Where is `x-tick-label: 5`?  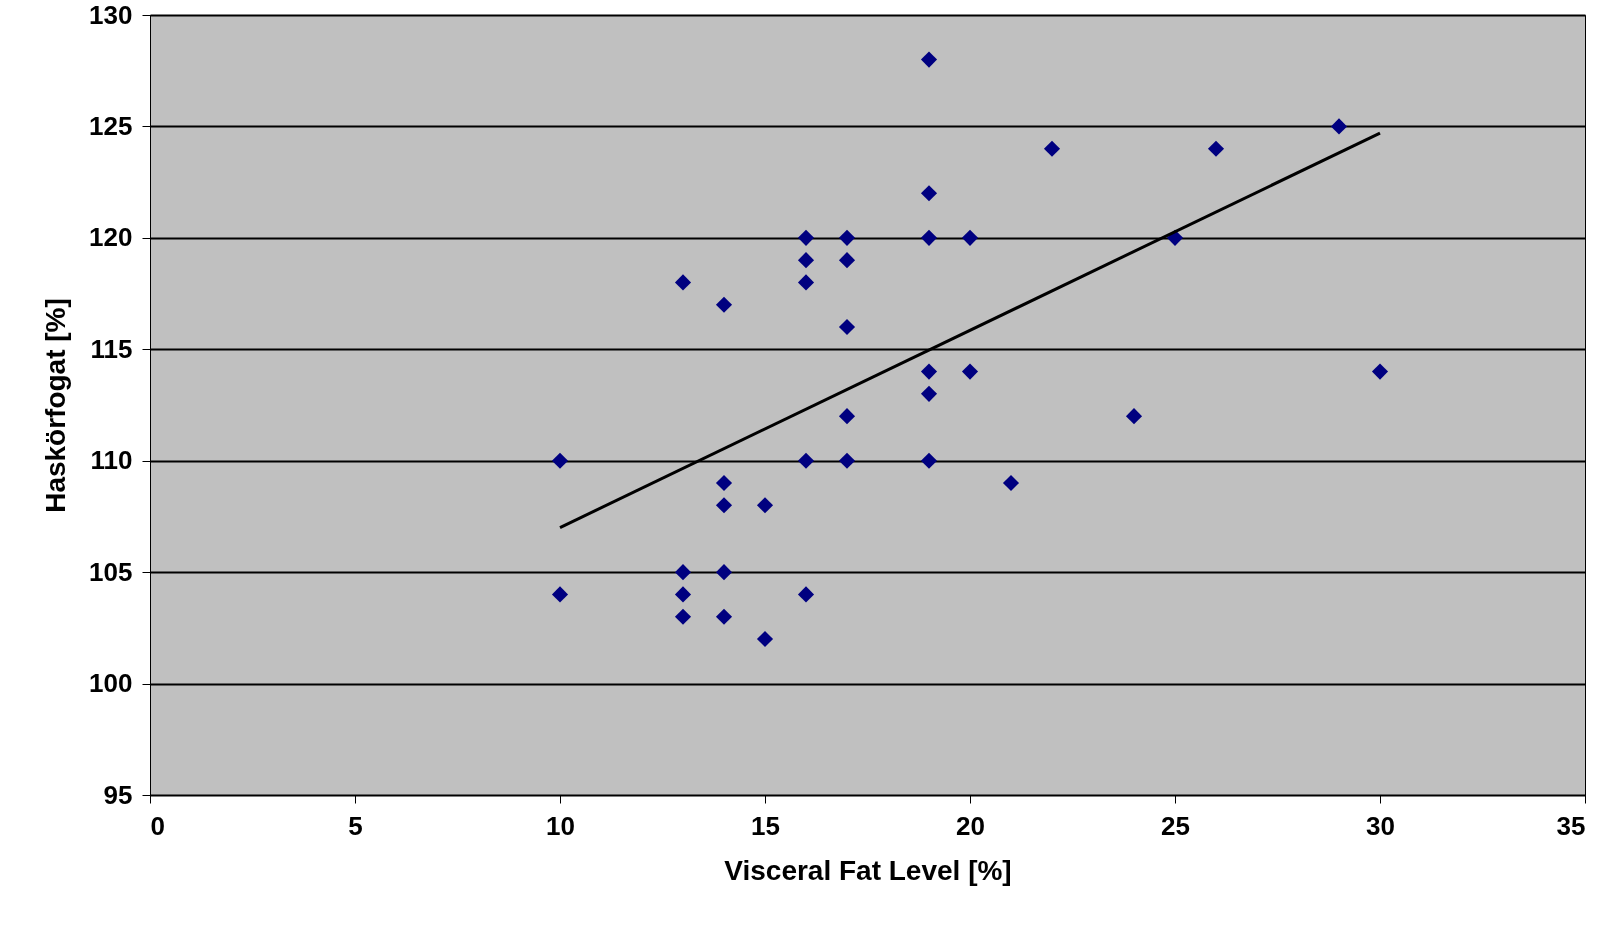
x-tick-label: 5 is located at coordinates (355, 825).